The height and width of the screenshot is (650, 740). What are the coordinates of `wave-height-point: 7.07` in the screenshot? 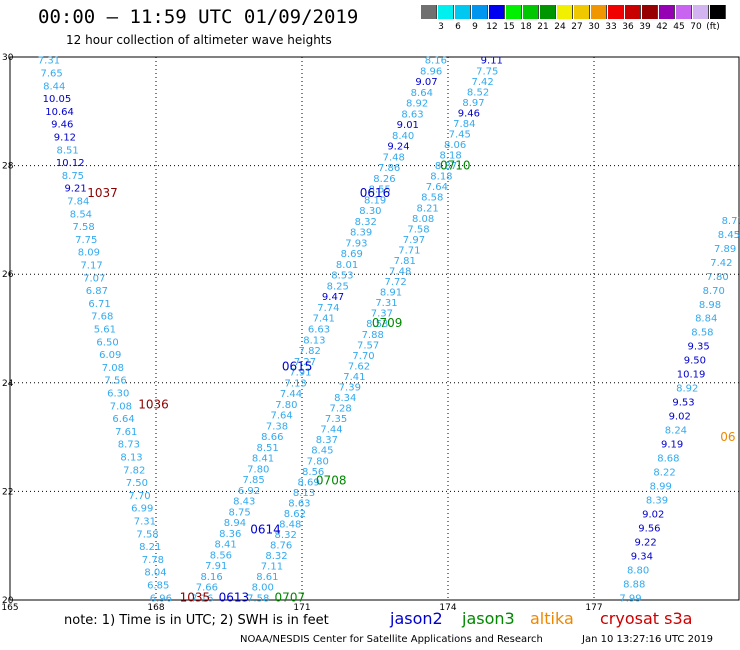 It's located at (94, 278).